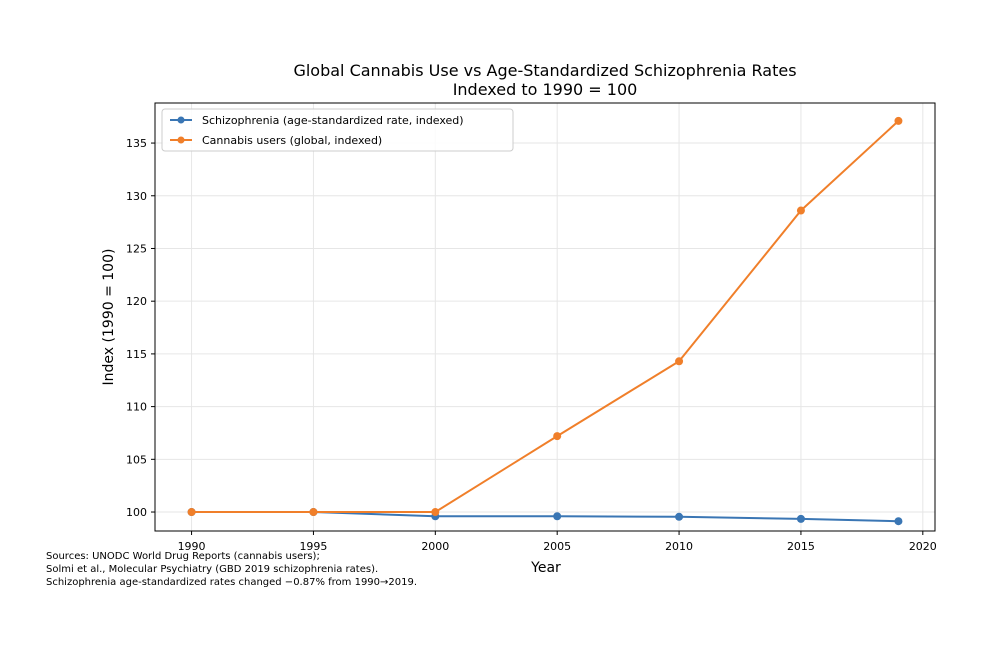 The height and width of the screenshot is (656, 986). What do you see at coordinates (898, 120) in the screenshot?
I see `point-cannabis-2019` at bounding box center [898, 120].